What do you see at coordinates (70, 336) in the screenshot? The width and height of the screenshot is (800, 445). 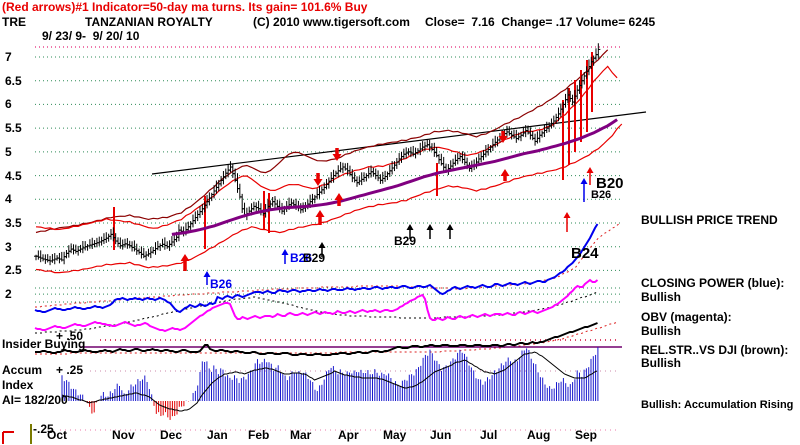 I see `level-plus-50-label: + .50` at bounding box center [70, 336].